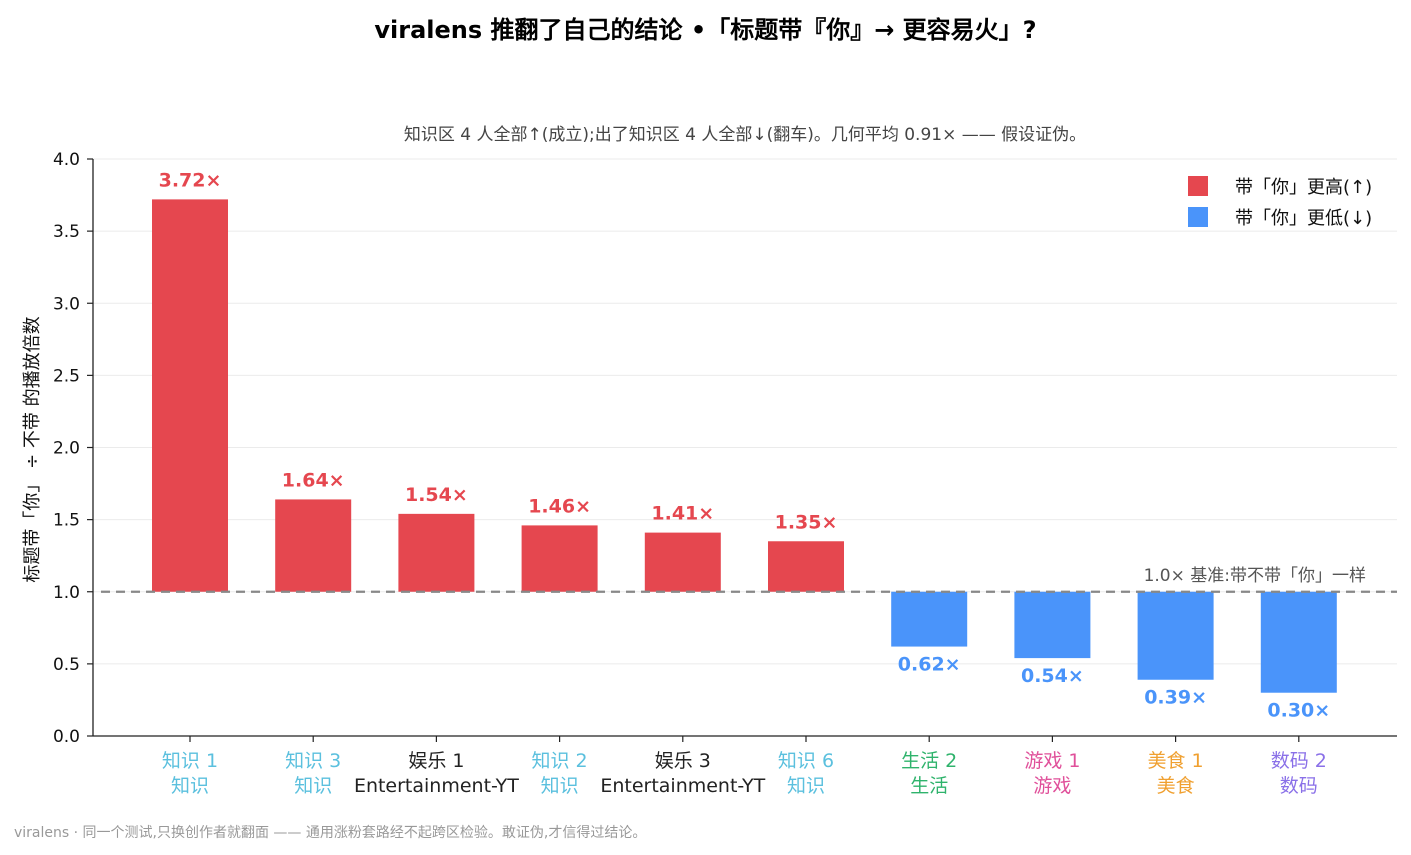  What do you see at coordinates (66, 304) in the screenshot?
I see `y-tick-label: 3.0` at bounding box center [66, 304].